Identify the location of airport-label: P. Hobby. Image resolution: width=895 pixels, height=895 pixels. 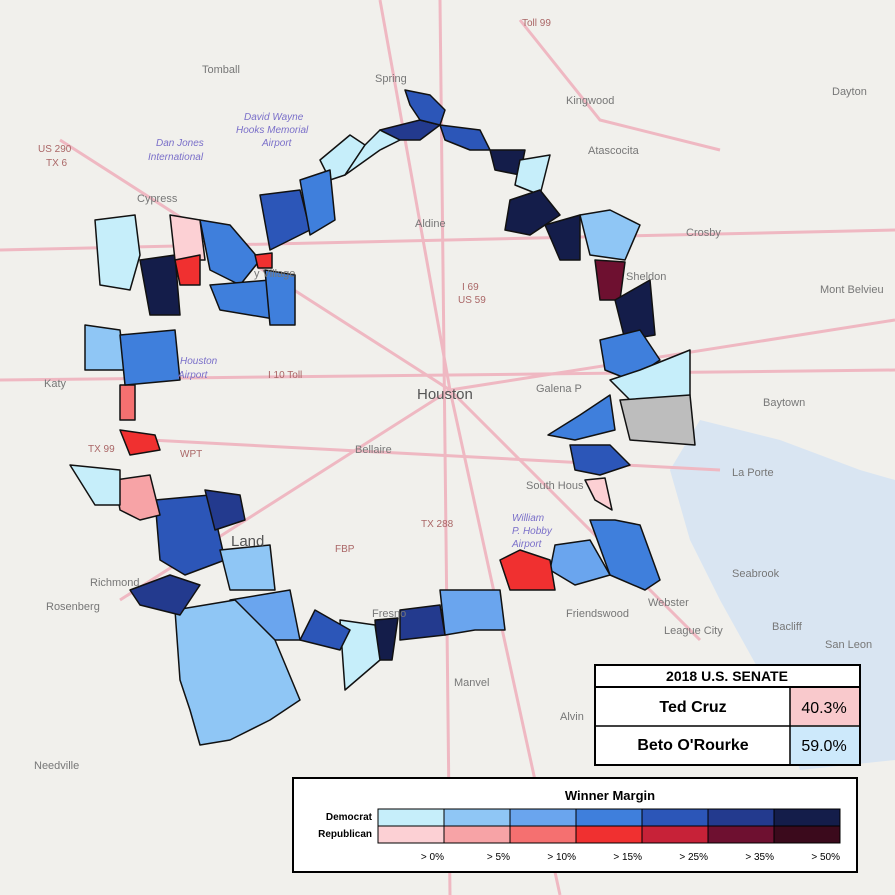
(532, 531).